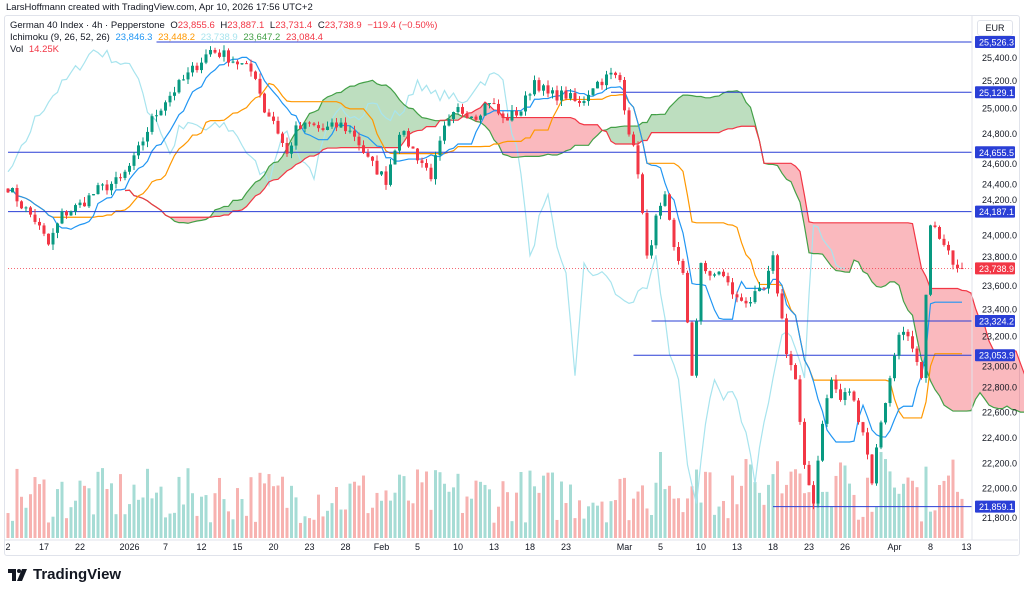  What do you see at coordinates (996, 212) in the screenshot?
I see `level-price-label: 24,187.1` at bounding box center [996, 212].